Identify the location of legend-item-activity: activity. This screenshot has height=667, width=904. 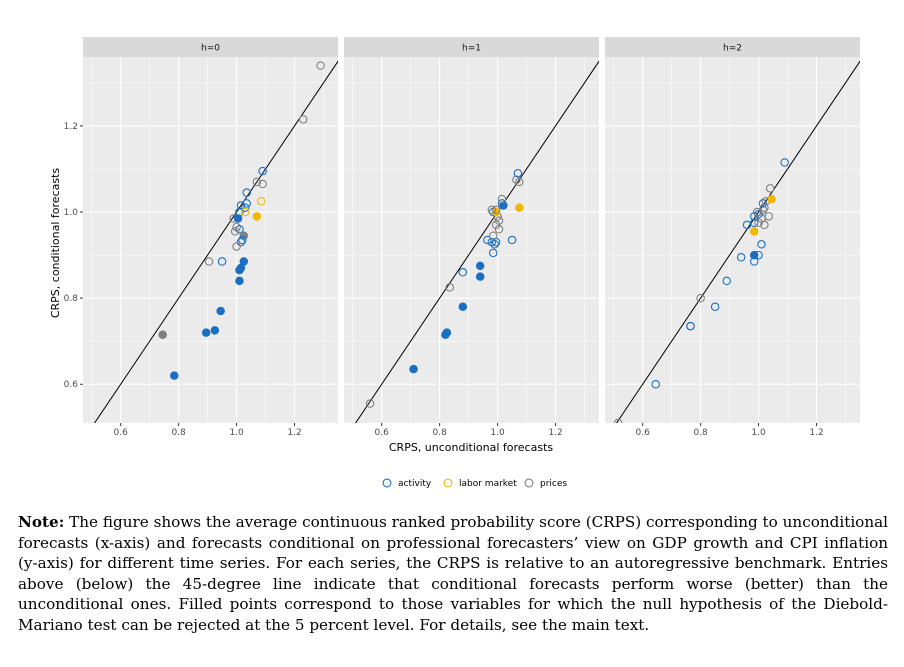
(407, 483).